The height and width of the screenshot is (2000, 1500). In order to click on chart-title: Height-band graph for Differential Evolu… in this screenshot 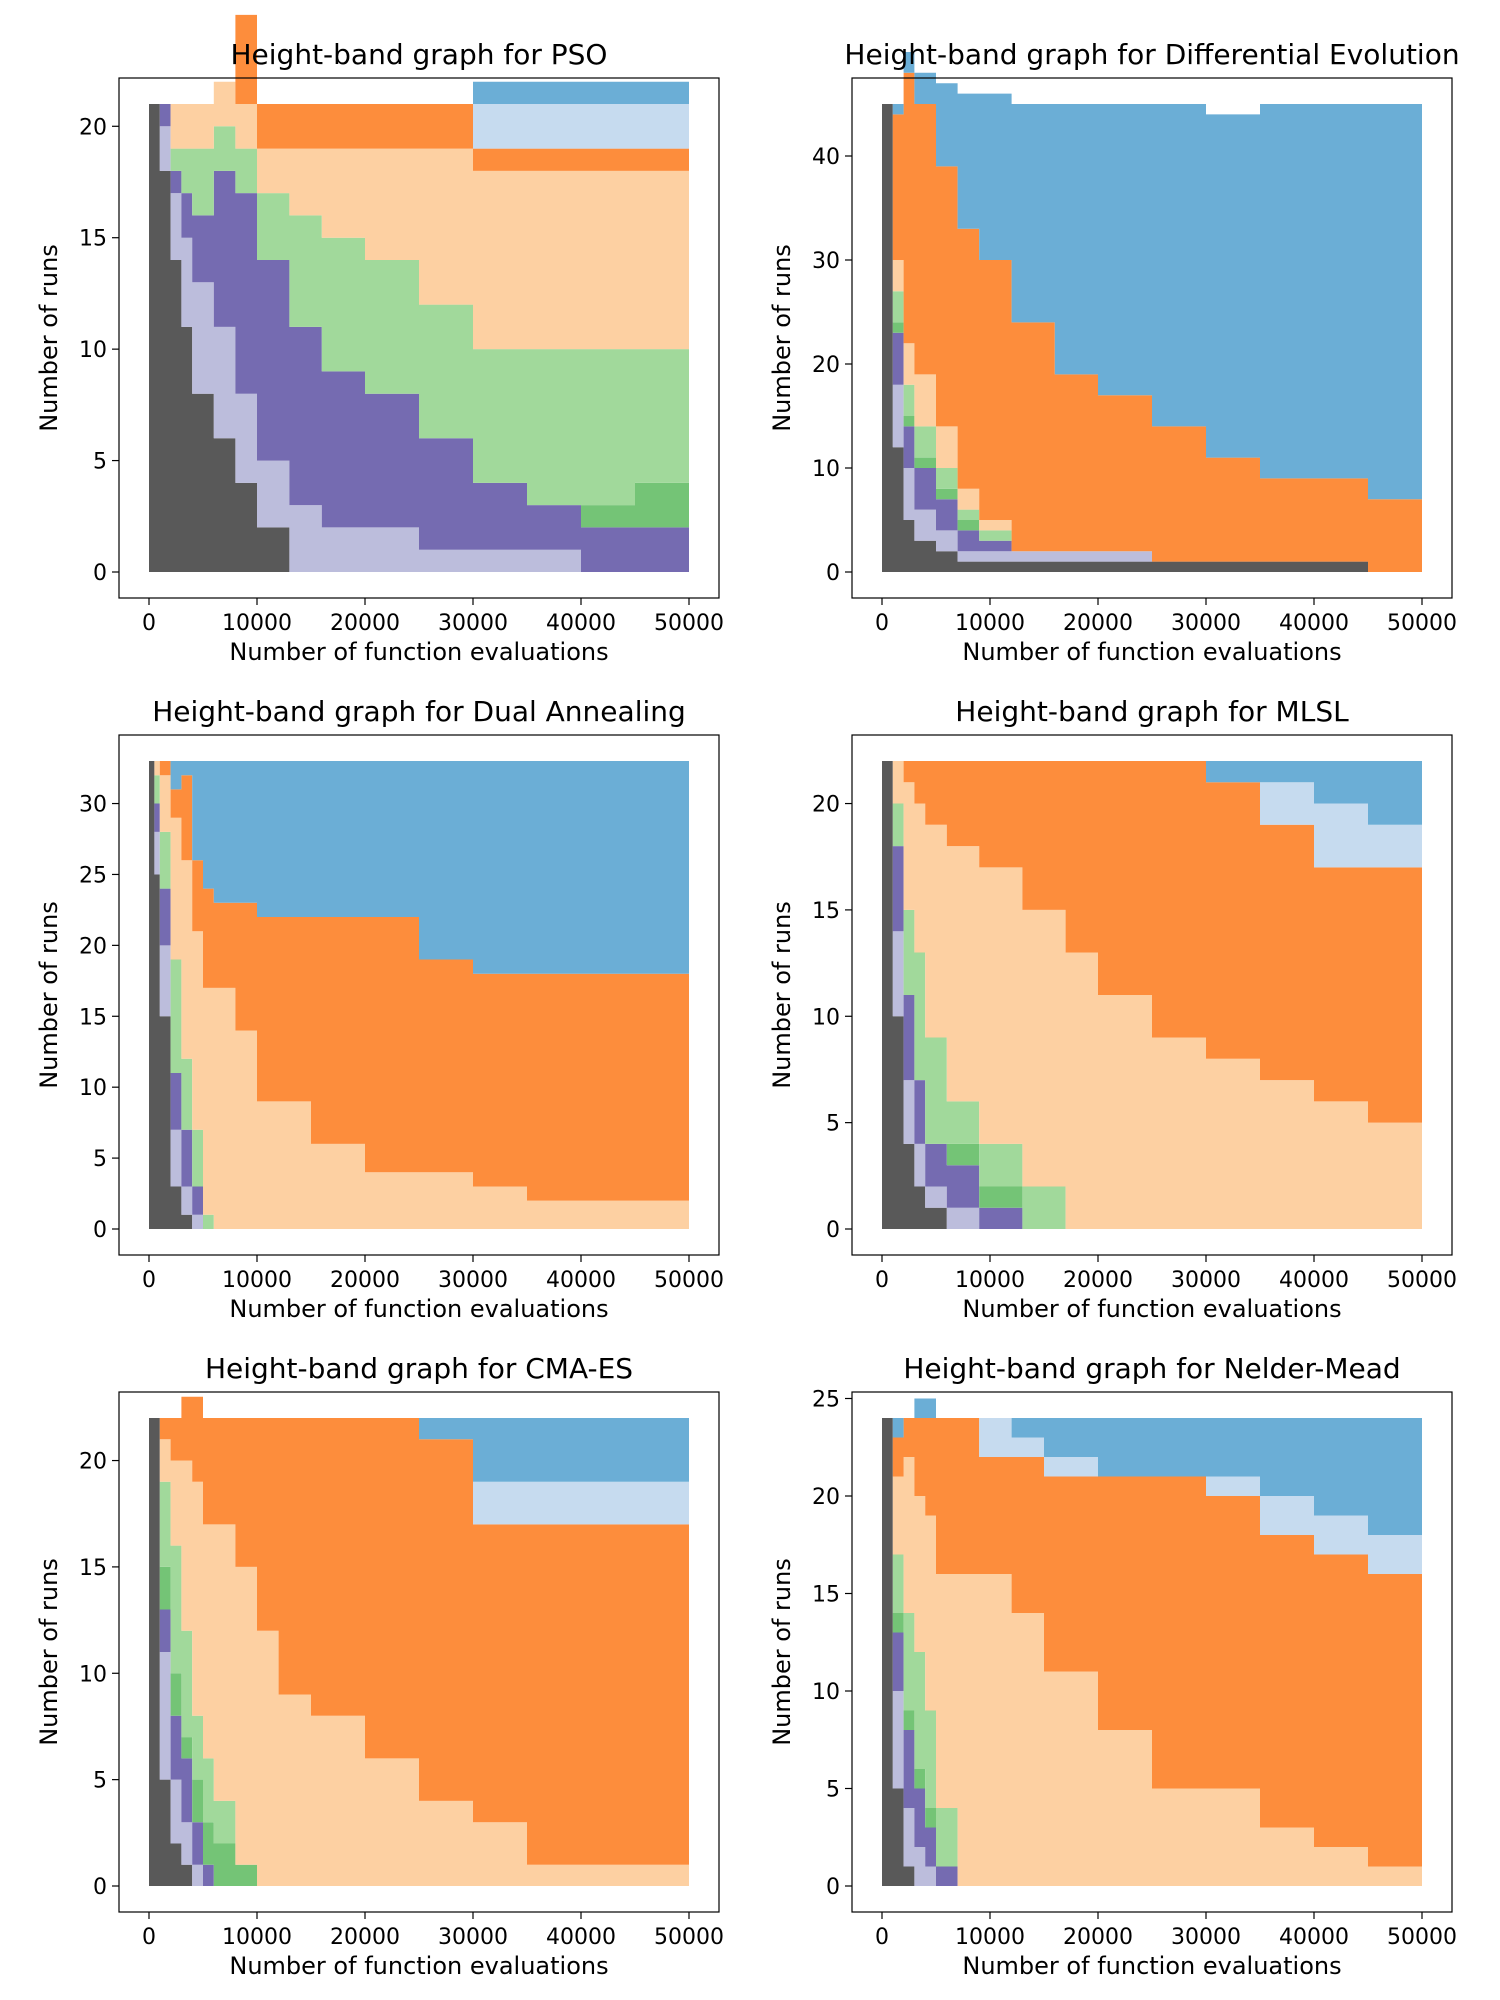, I will do `click(1151, 54)`.